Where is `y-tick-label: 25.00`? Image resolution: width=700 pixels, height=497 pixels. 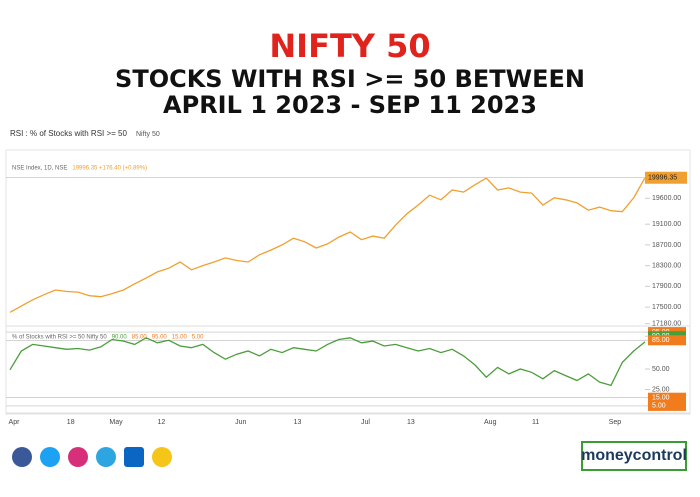 y-tick-label: 25.00 is located at coordinates (661, 389).